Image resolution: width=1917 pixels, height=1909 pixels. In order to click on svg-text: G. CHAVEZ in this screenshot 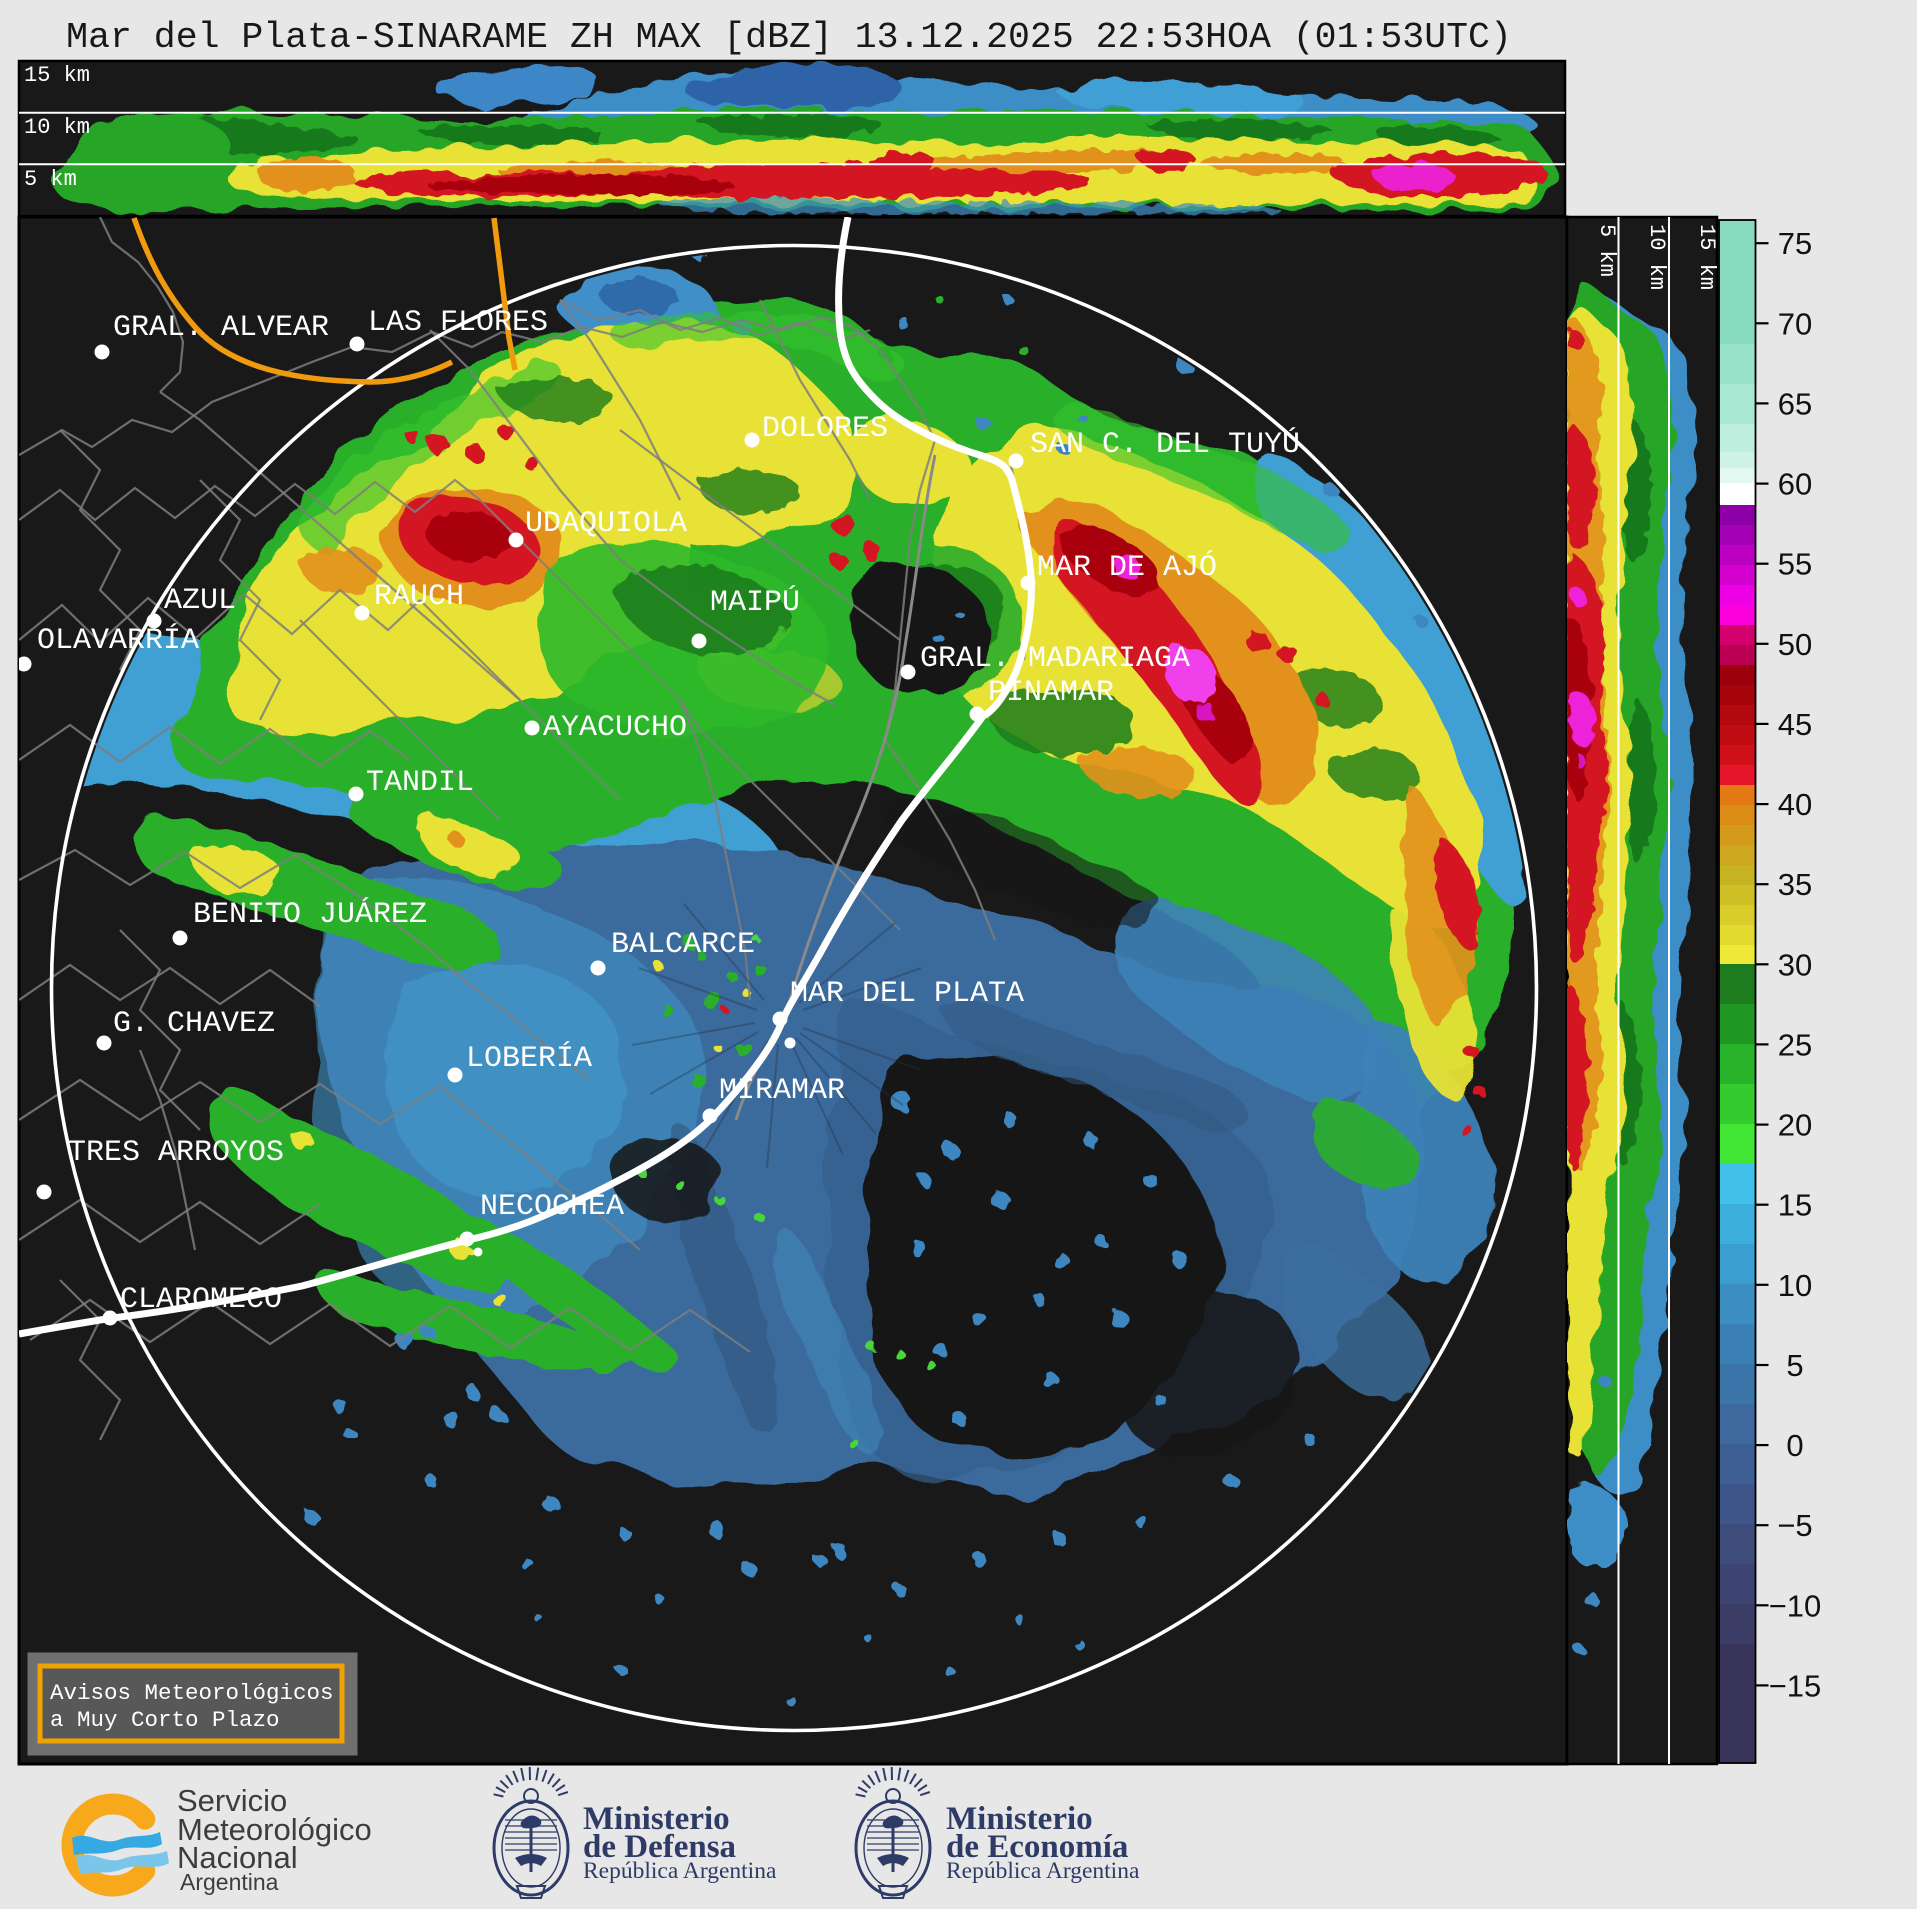, I will do `click(194, 1024)`.